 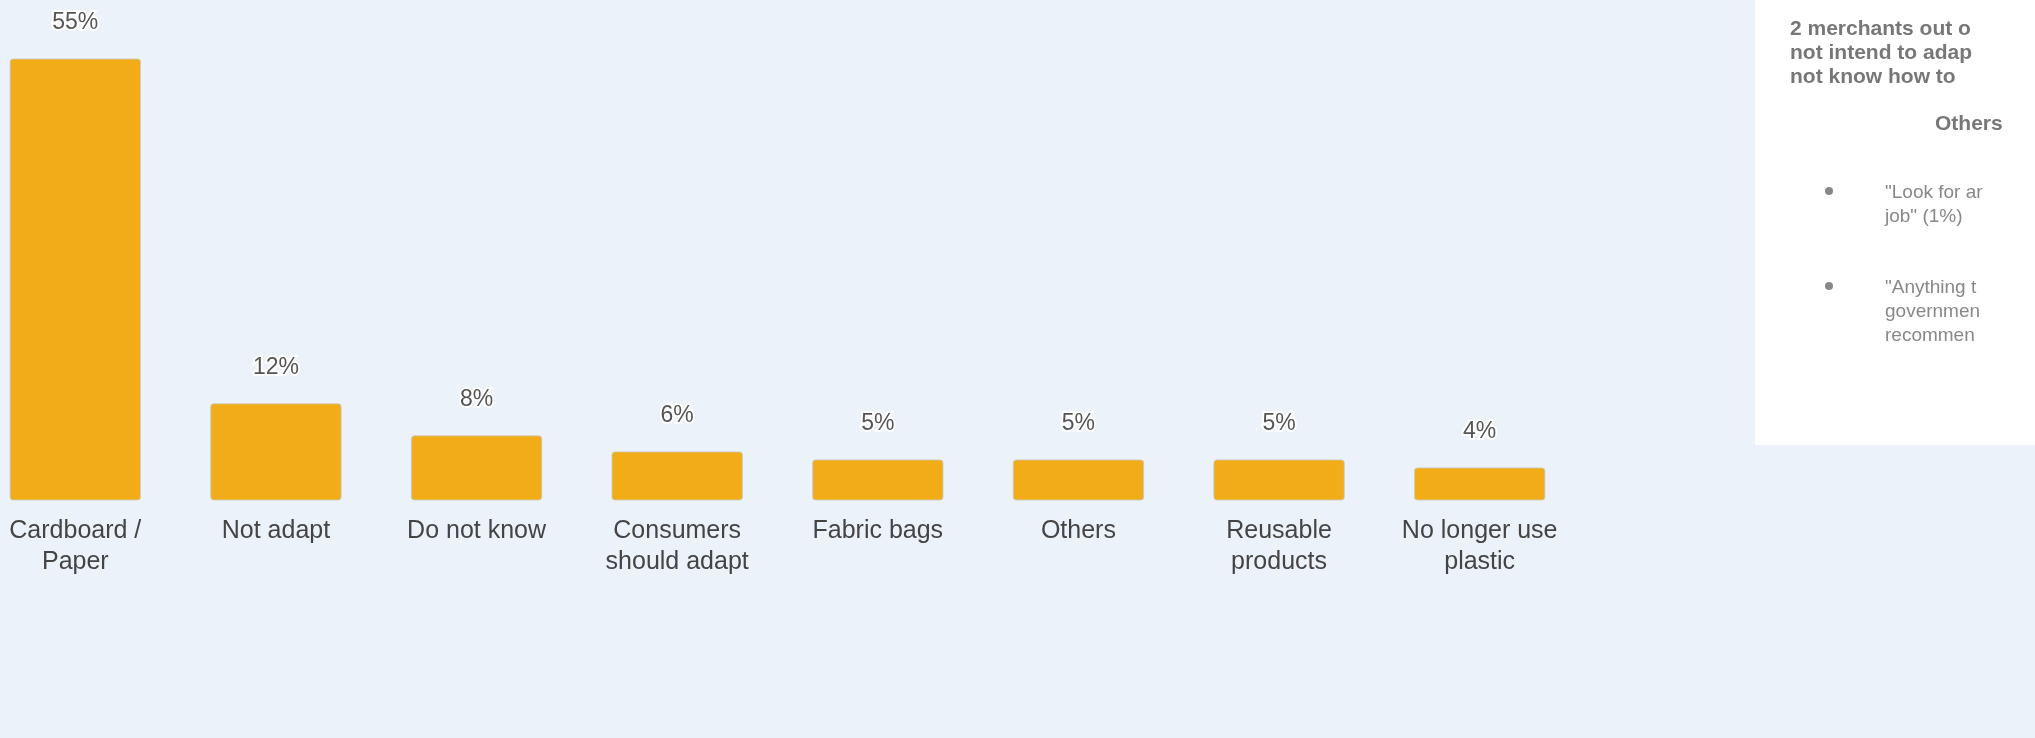 I want to click on text: job" (1%), so click(x=1923, y=215).